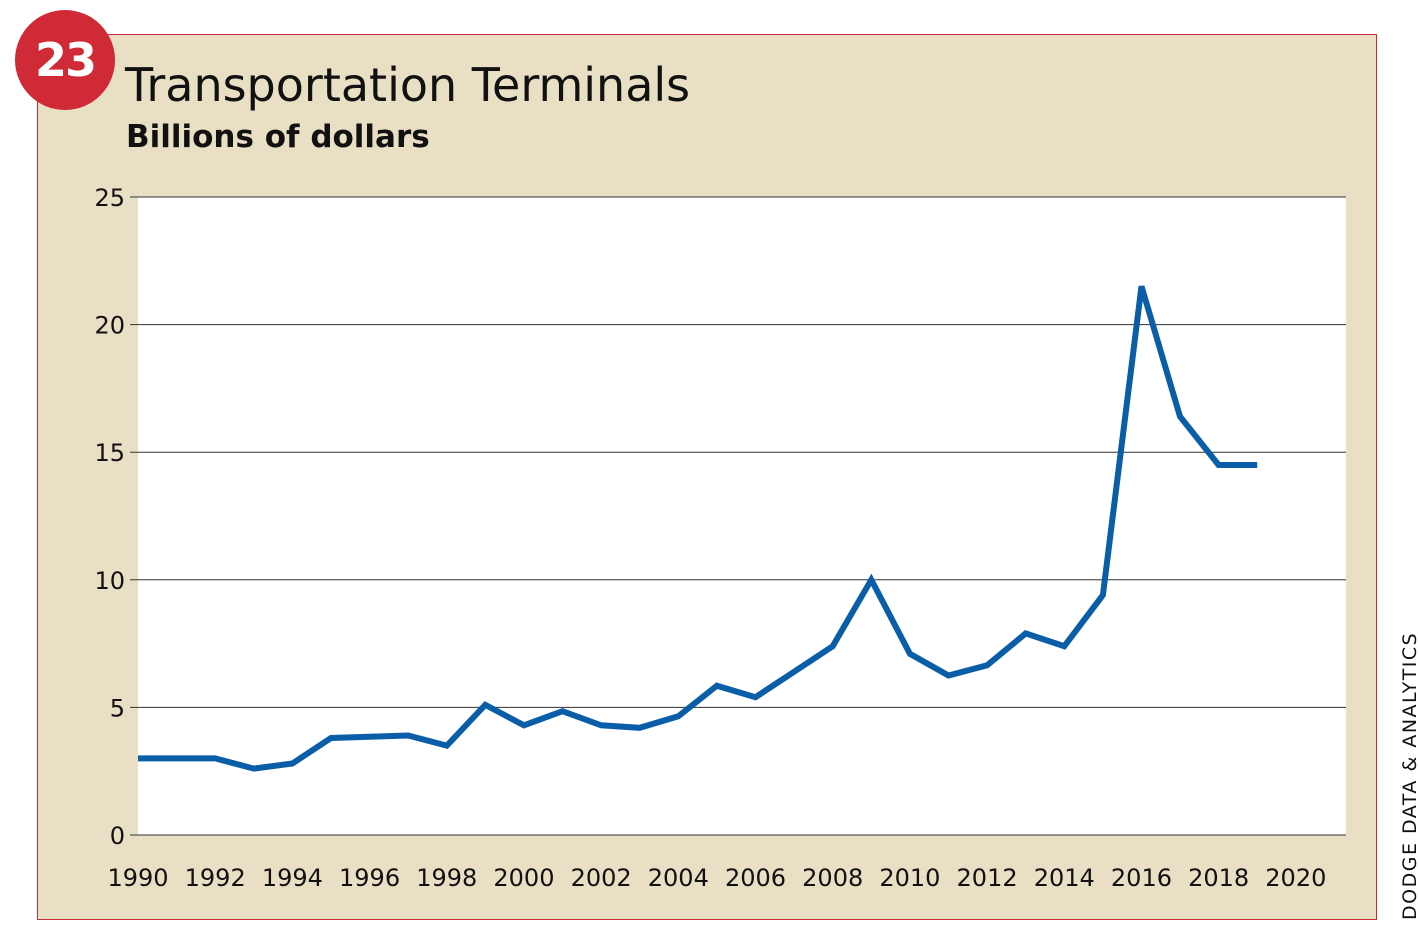  Describe the element at coordinates (987, 878) in the screenshot. I see `x-tick-label: 2012` at that location.